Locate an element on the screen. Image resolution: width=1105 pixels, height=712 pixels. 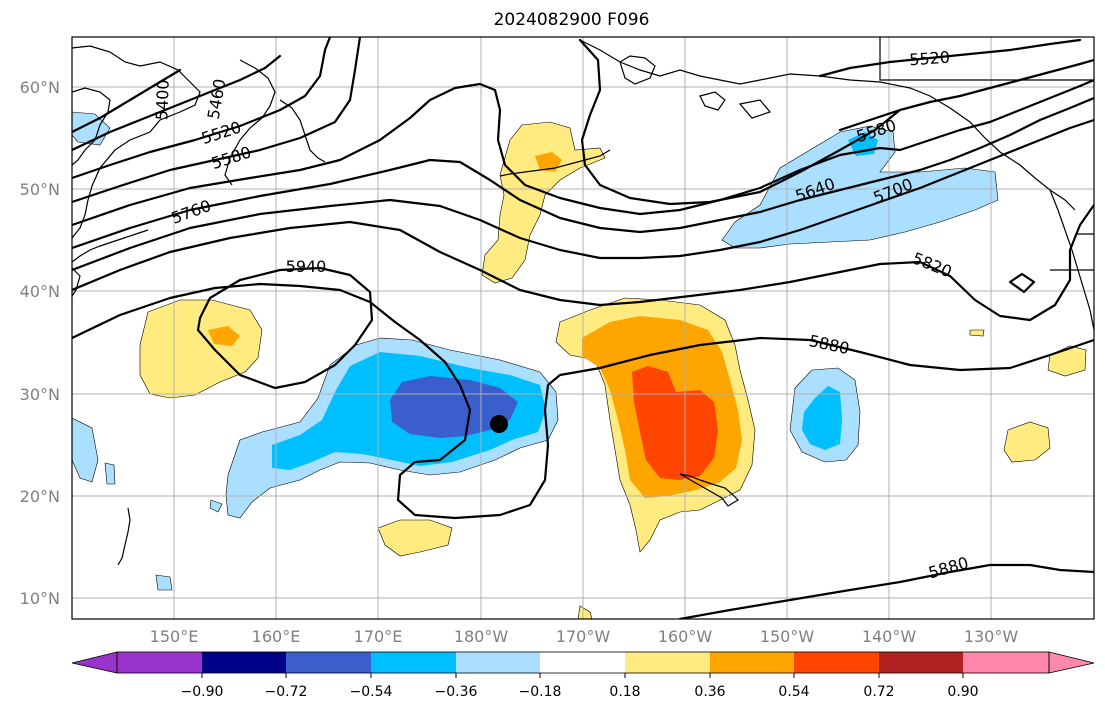
orange-west is located at coordinates (224, 336).